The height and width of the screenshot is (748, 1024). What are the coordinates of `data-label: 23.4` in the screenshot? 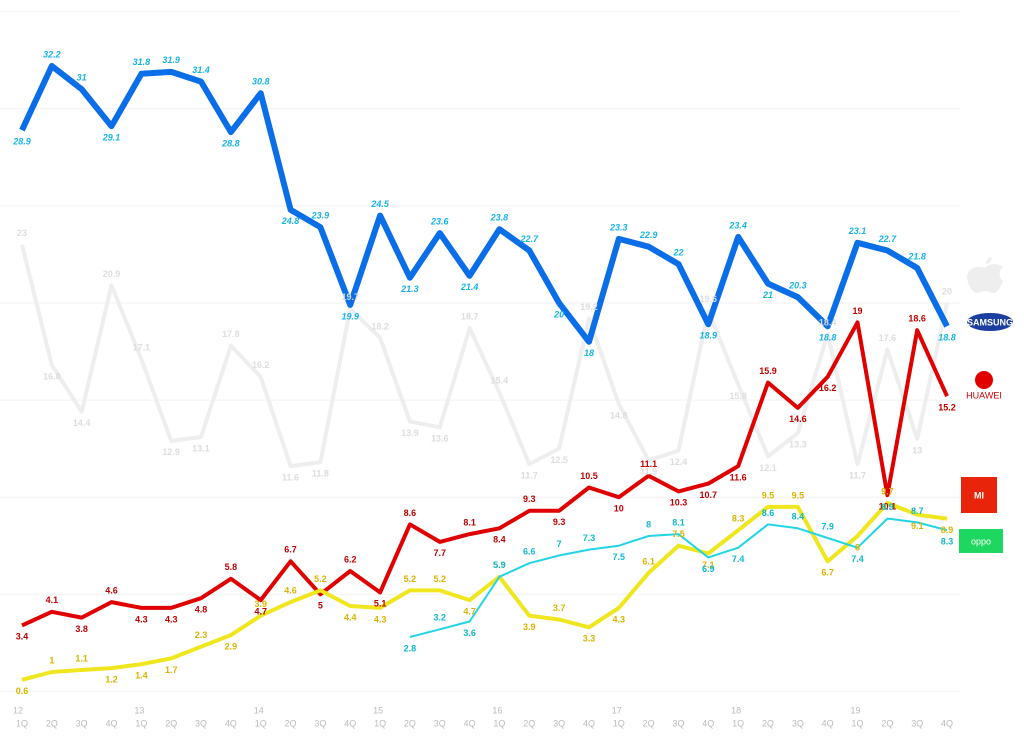 It's located at (737, 225).